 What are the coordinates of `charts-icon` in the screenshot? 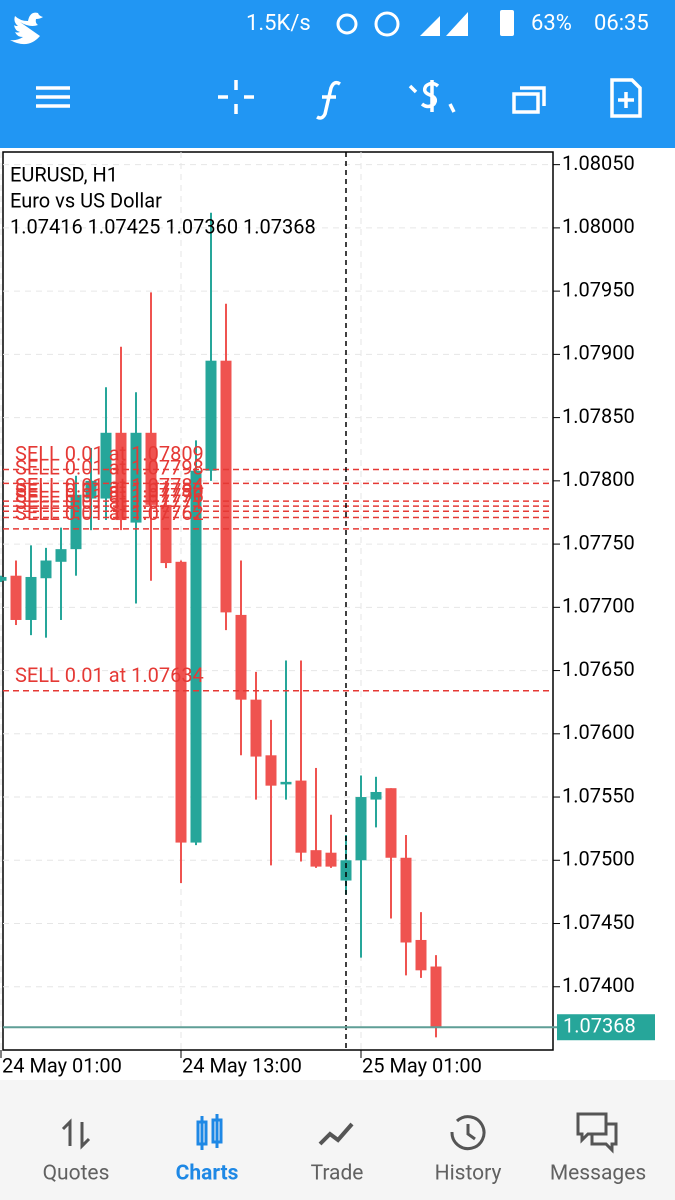 It's located at (209, 1132).